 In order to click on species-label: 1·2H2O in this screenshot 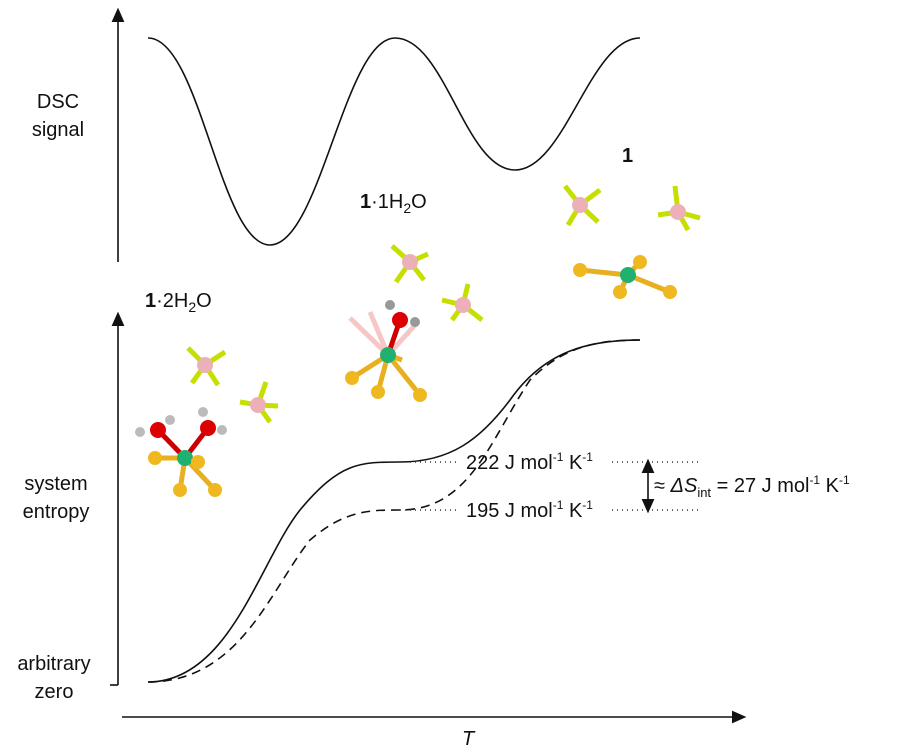, I will do `click(178, 302)`.